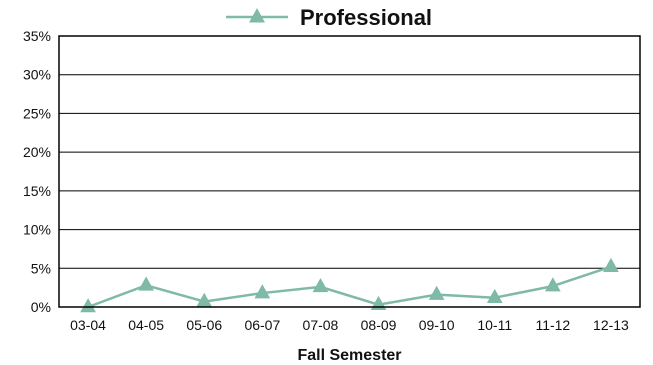 This screenshot has height=365, width=653. What do you see at coordinates (41, 307) in the screenshot?
I see `y-tick-label-0: 0%` at bounding box center [41, 307].